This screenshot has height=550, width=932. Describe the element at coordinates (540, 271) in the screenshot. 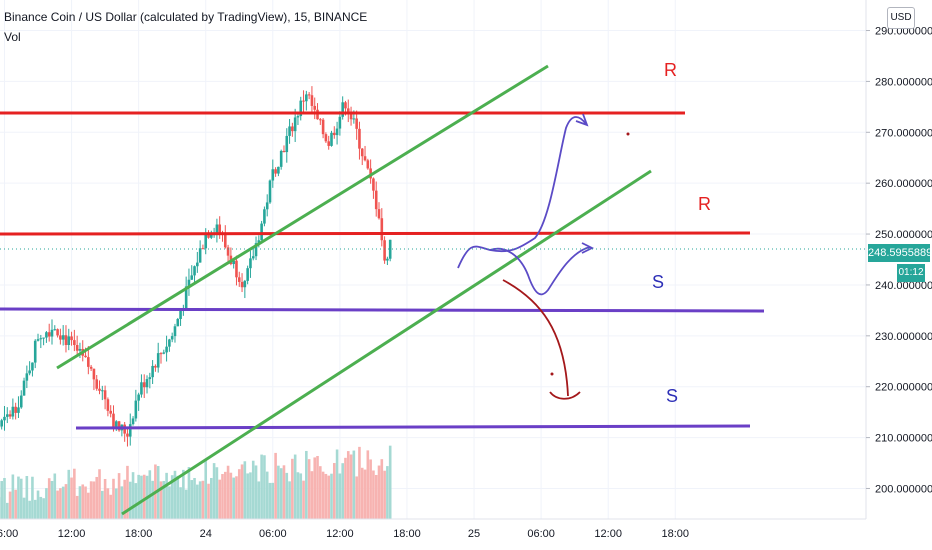

I see `projection-path-range` at that location.